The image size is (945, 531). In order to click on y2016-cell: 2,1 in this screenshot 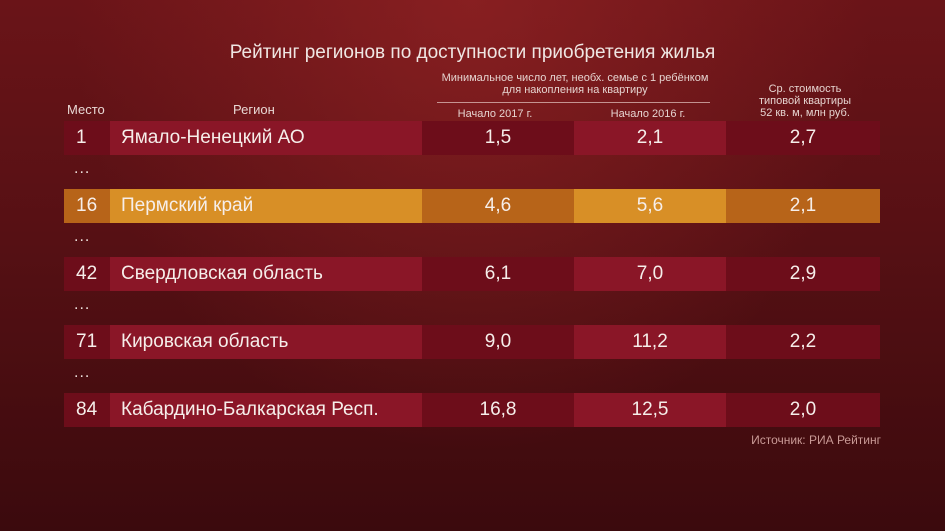, I will do `click(650, 137)`.